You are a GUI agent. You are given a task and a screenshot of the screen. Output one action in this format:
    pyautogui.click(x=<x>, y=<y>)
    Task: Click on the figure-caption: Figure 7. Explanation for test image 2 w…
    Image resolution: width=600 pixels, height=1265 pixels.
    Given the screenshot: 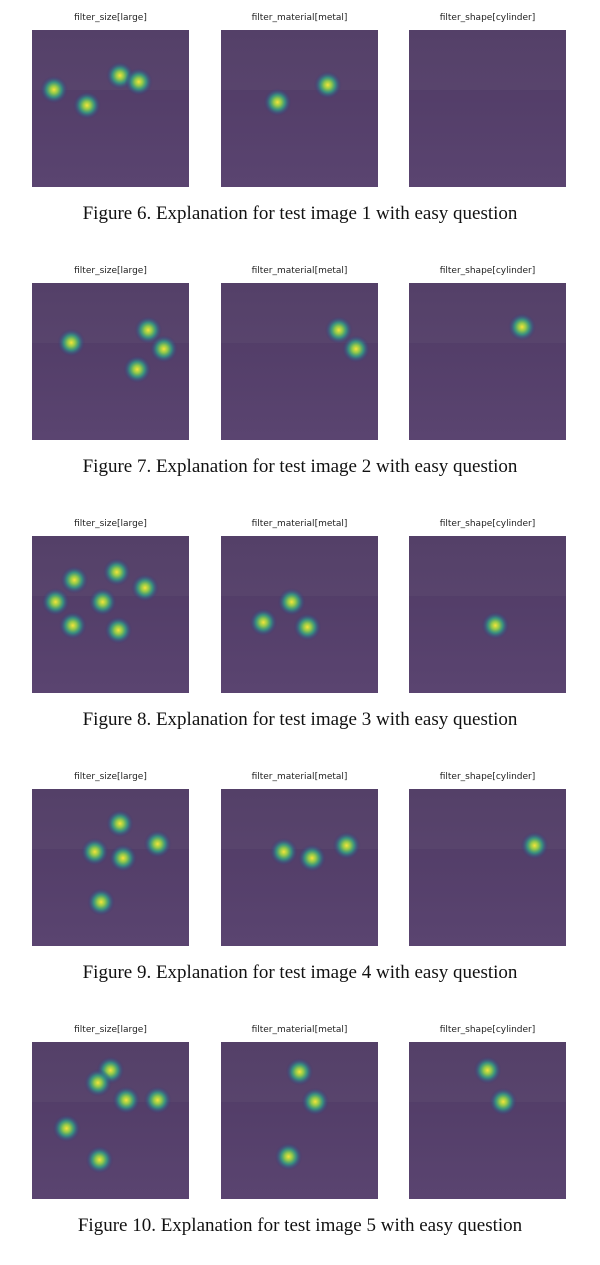 What is the action you would take?
    pyautogui.click(x=300, y=466)
    